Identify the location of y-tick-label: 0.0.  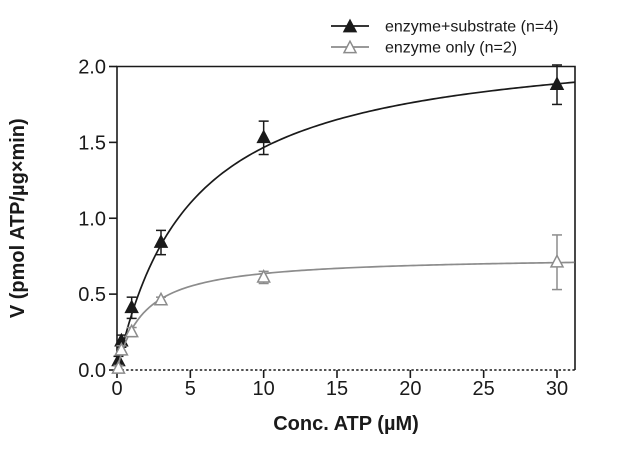
(92, 371).